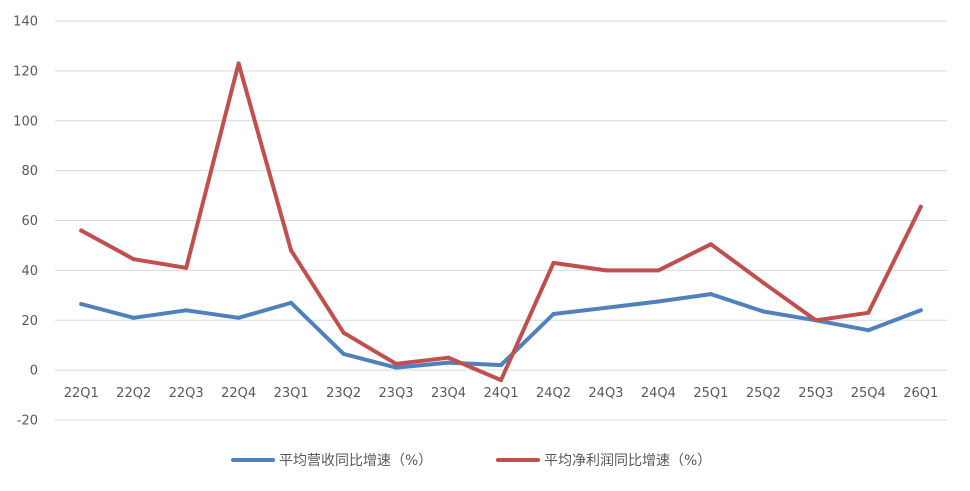 This screenshot has height=491, width=970. What do you see at coordinates (627, 461) in the screenshot?
I see `legend-label-2: 平均净利润同比增速（%）` at bounding box center [627, 461].